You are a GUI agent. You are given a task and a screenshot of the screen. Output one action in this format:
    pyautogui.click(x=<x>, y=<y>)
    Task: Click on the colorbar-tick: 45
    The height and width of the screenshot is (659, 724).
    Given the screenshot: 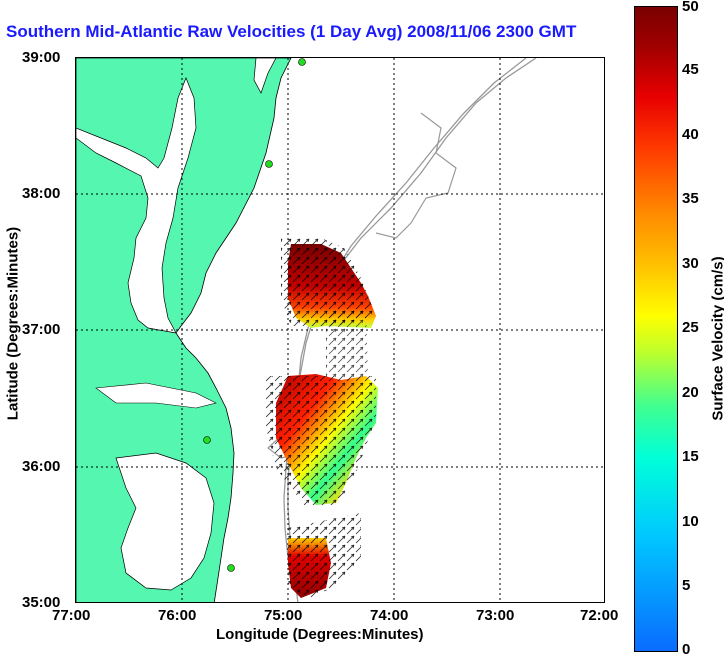 What is the action you would take?
    pyautogui.click(x=690, y=69)
    